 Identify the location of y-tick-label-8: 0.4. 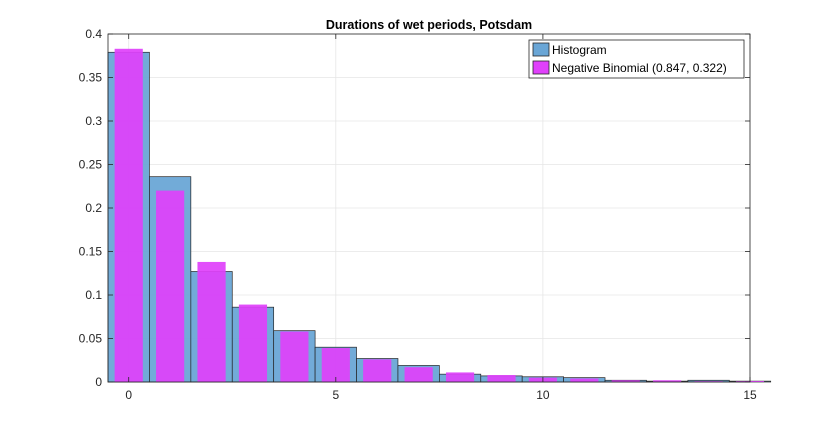
(93, 34).